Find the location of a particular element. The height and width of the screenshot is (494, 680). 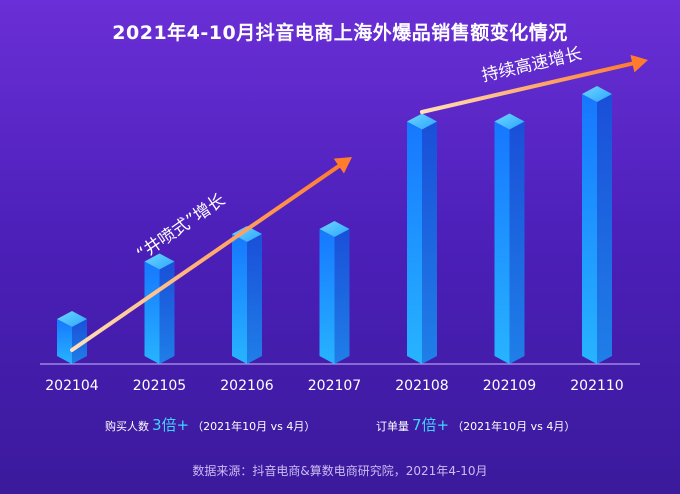

stat-orders: 订单量 7倍+ （2021年10月 vs 4月） is located at coordinates (475, 424).